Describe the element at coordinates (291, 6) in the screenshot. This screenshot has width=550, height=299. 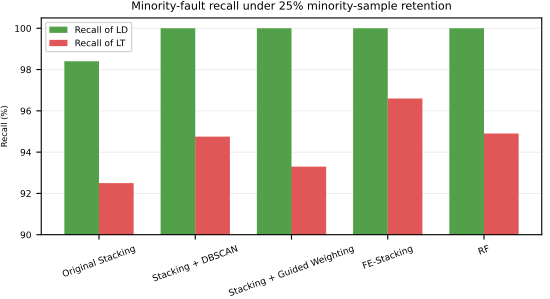
I see `chart-title: Minority-fault recall under 25% minority-sample retention` at that location.